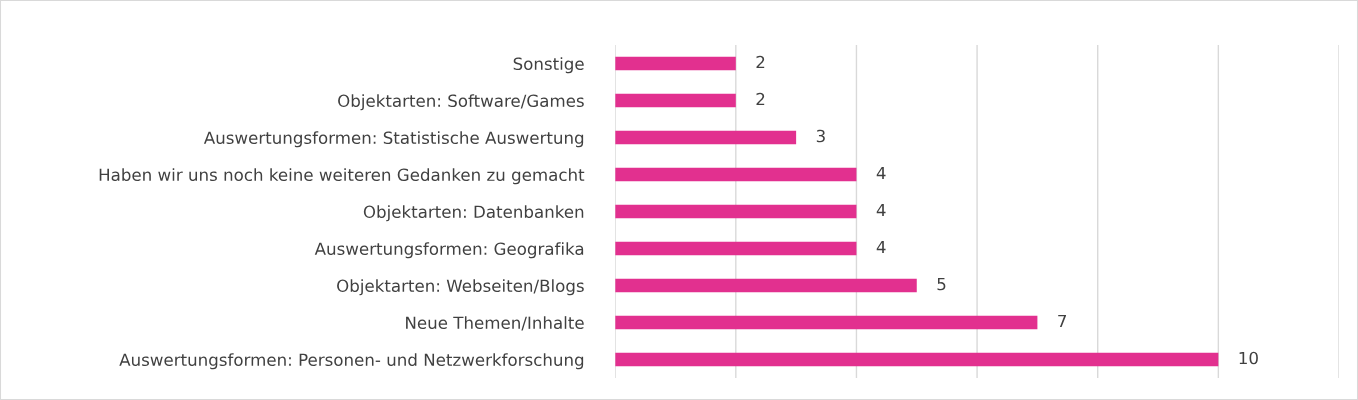 This screenshot has height=400, width=1358. What do you see at coordinates (342, 176) in the screenshot?
I see `y-tick-label: Haben wir uns noch keine weiteren Gedanken zu gemacht` at bounding box center [342, 176].